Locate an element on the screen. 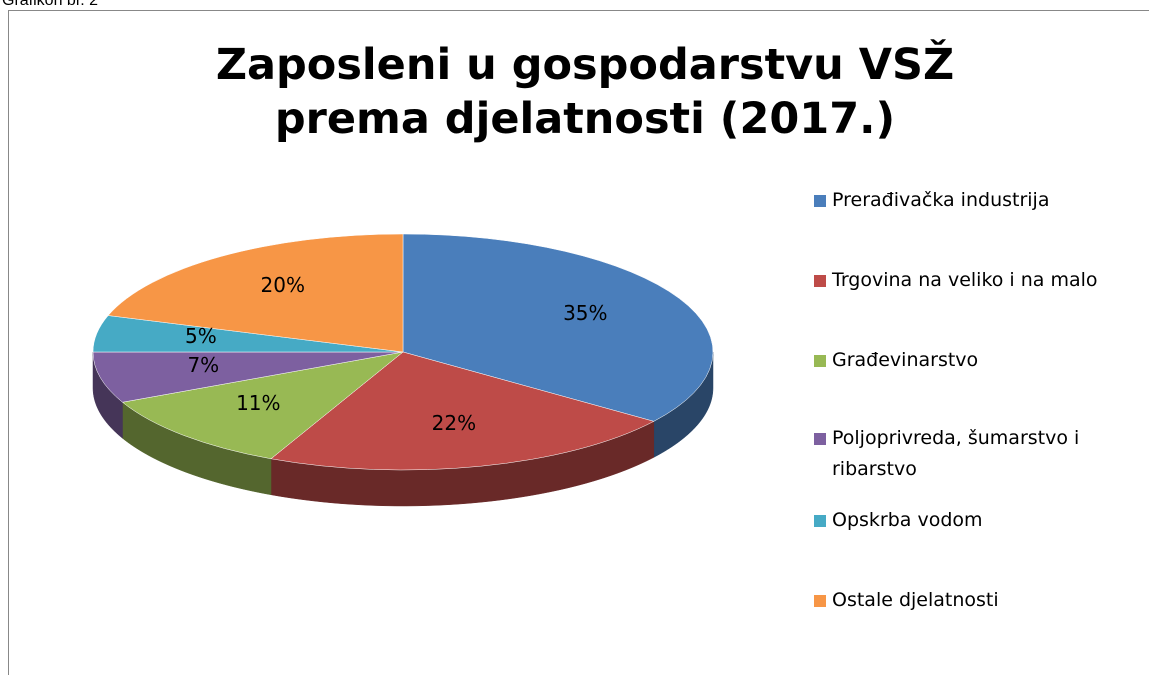 Image resolution: width=1149 pixels, height=675 pixels. legend-label: Ostale djelatnosti is located at coordinates (915, 600).